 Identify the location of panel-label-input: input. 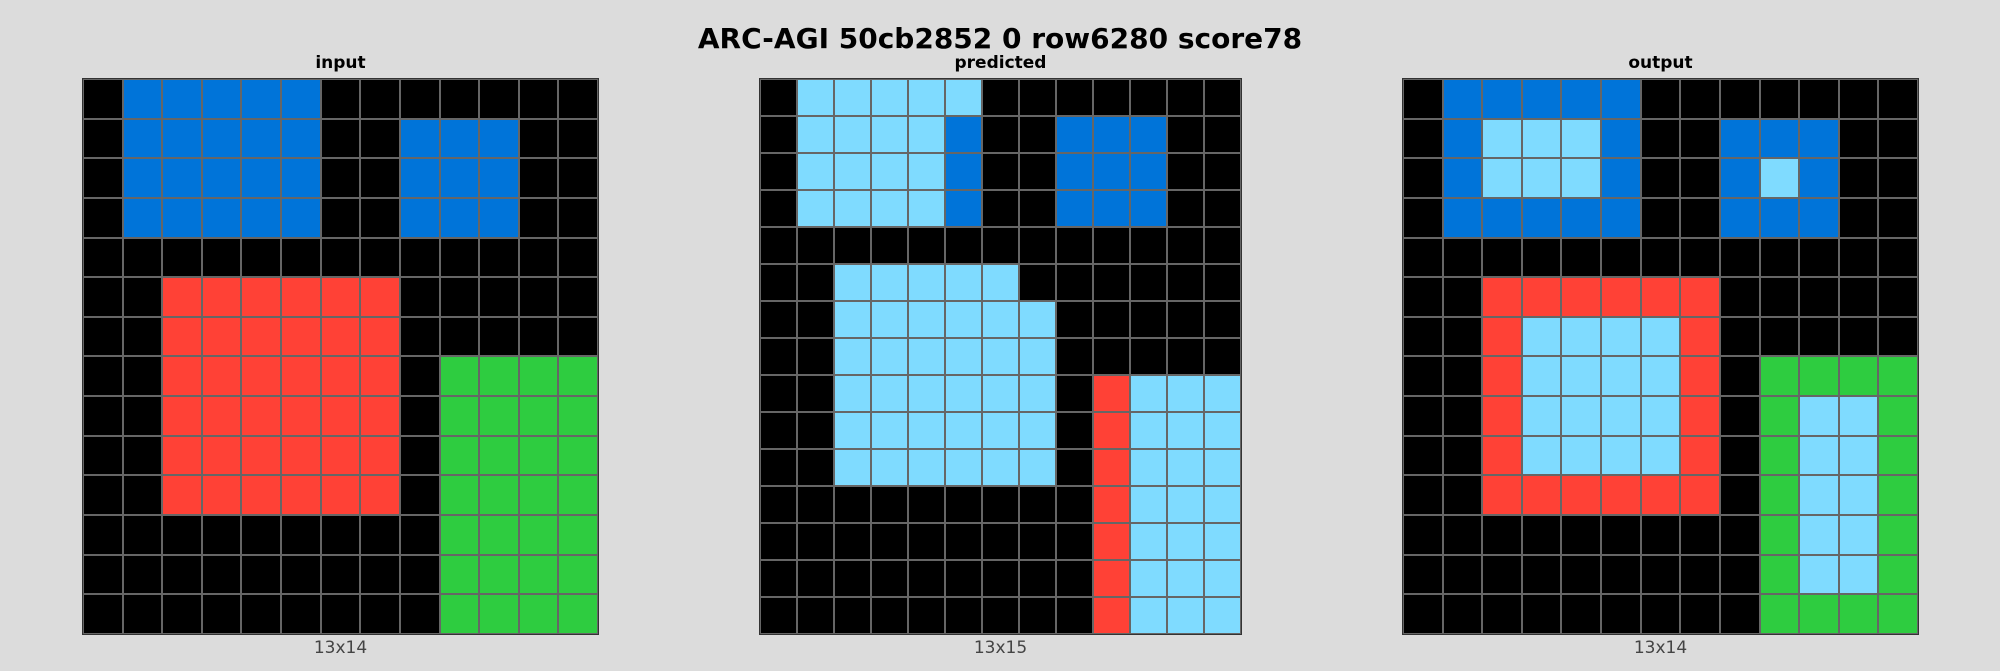
(340, 63).